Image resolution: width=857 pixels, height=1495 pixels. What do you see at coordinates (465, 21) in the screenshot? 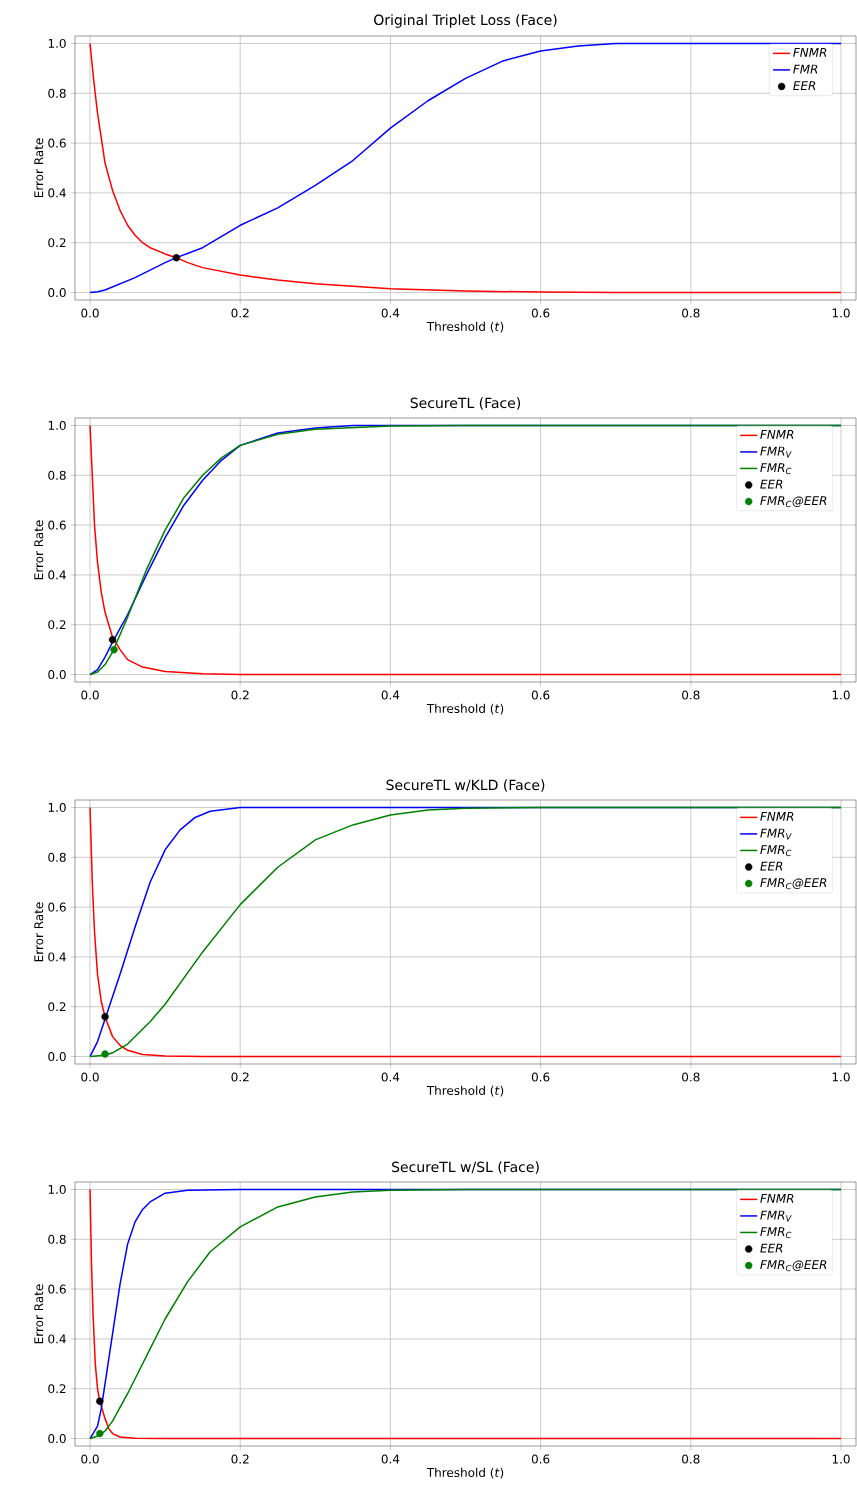
I see `chart-title: Original Triplet Loss (Face)` at bounding box center [465, 21].